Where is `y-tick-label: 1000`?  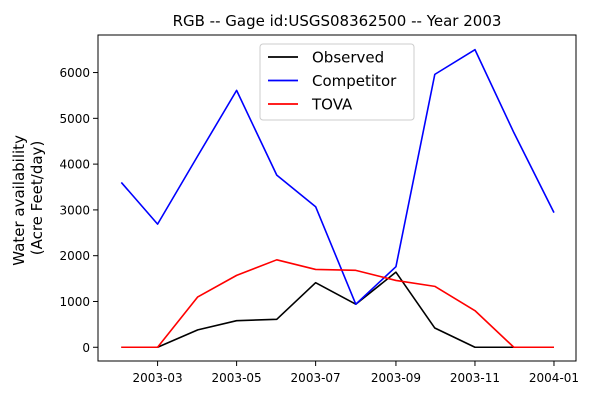
y-tick-label: 1000 is located at coordinates (74, 302).